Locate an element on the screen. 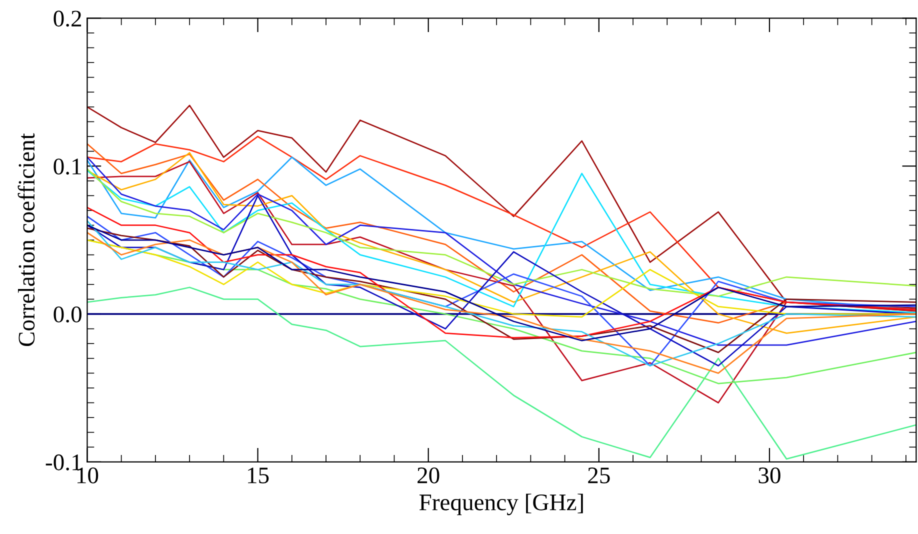 The image size is (918, 534). x-tick-label: 15 is located at coordinates (258, 476).